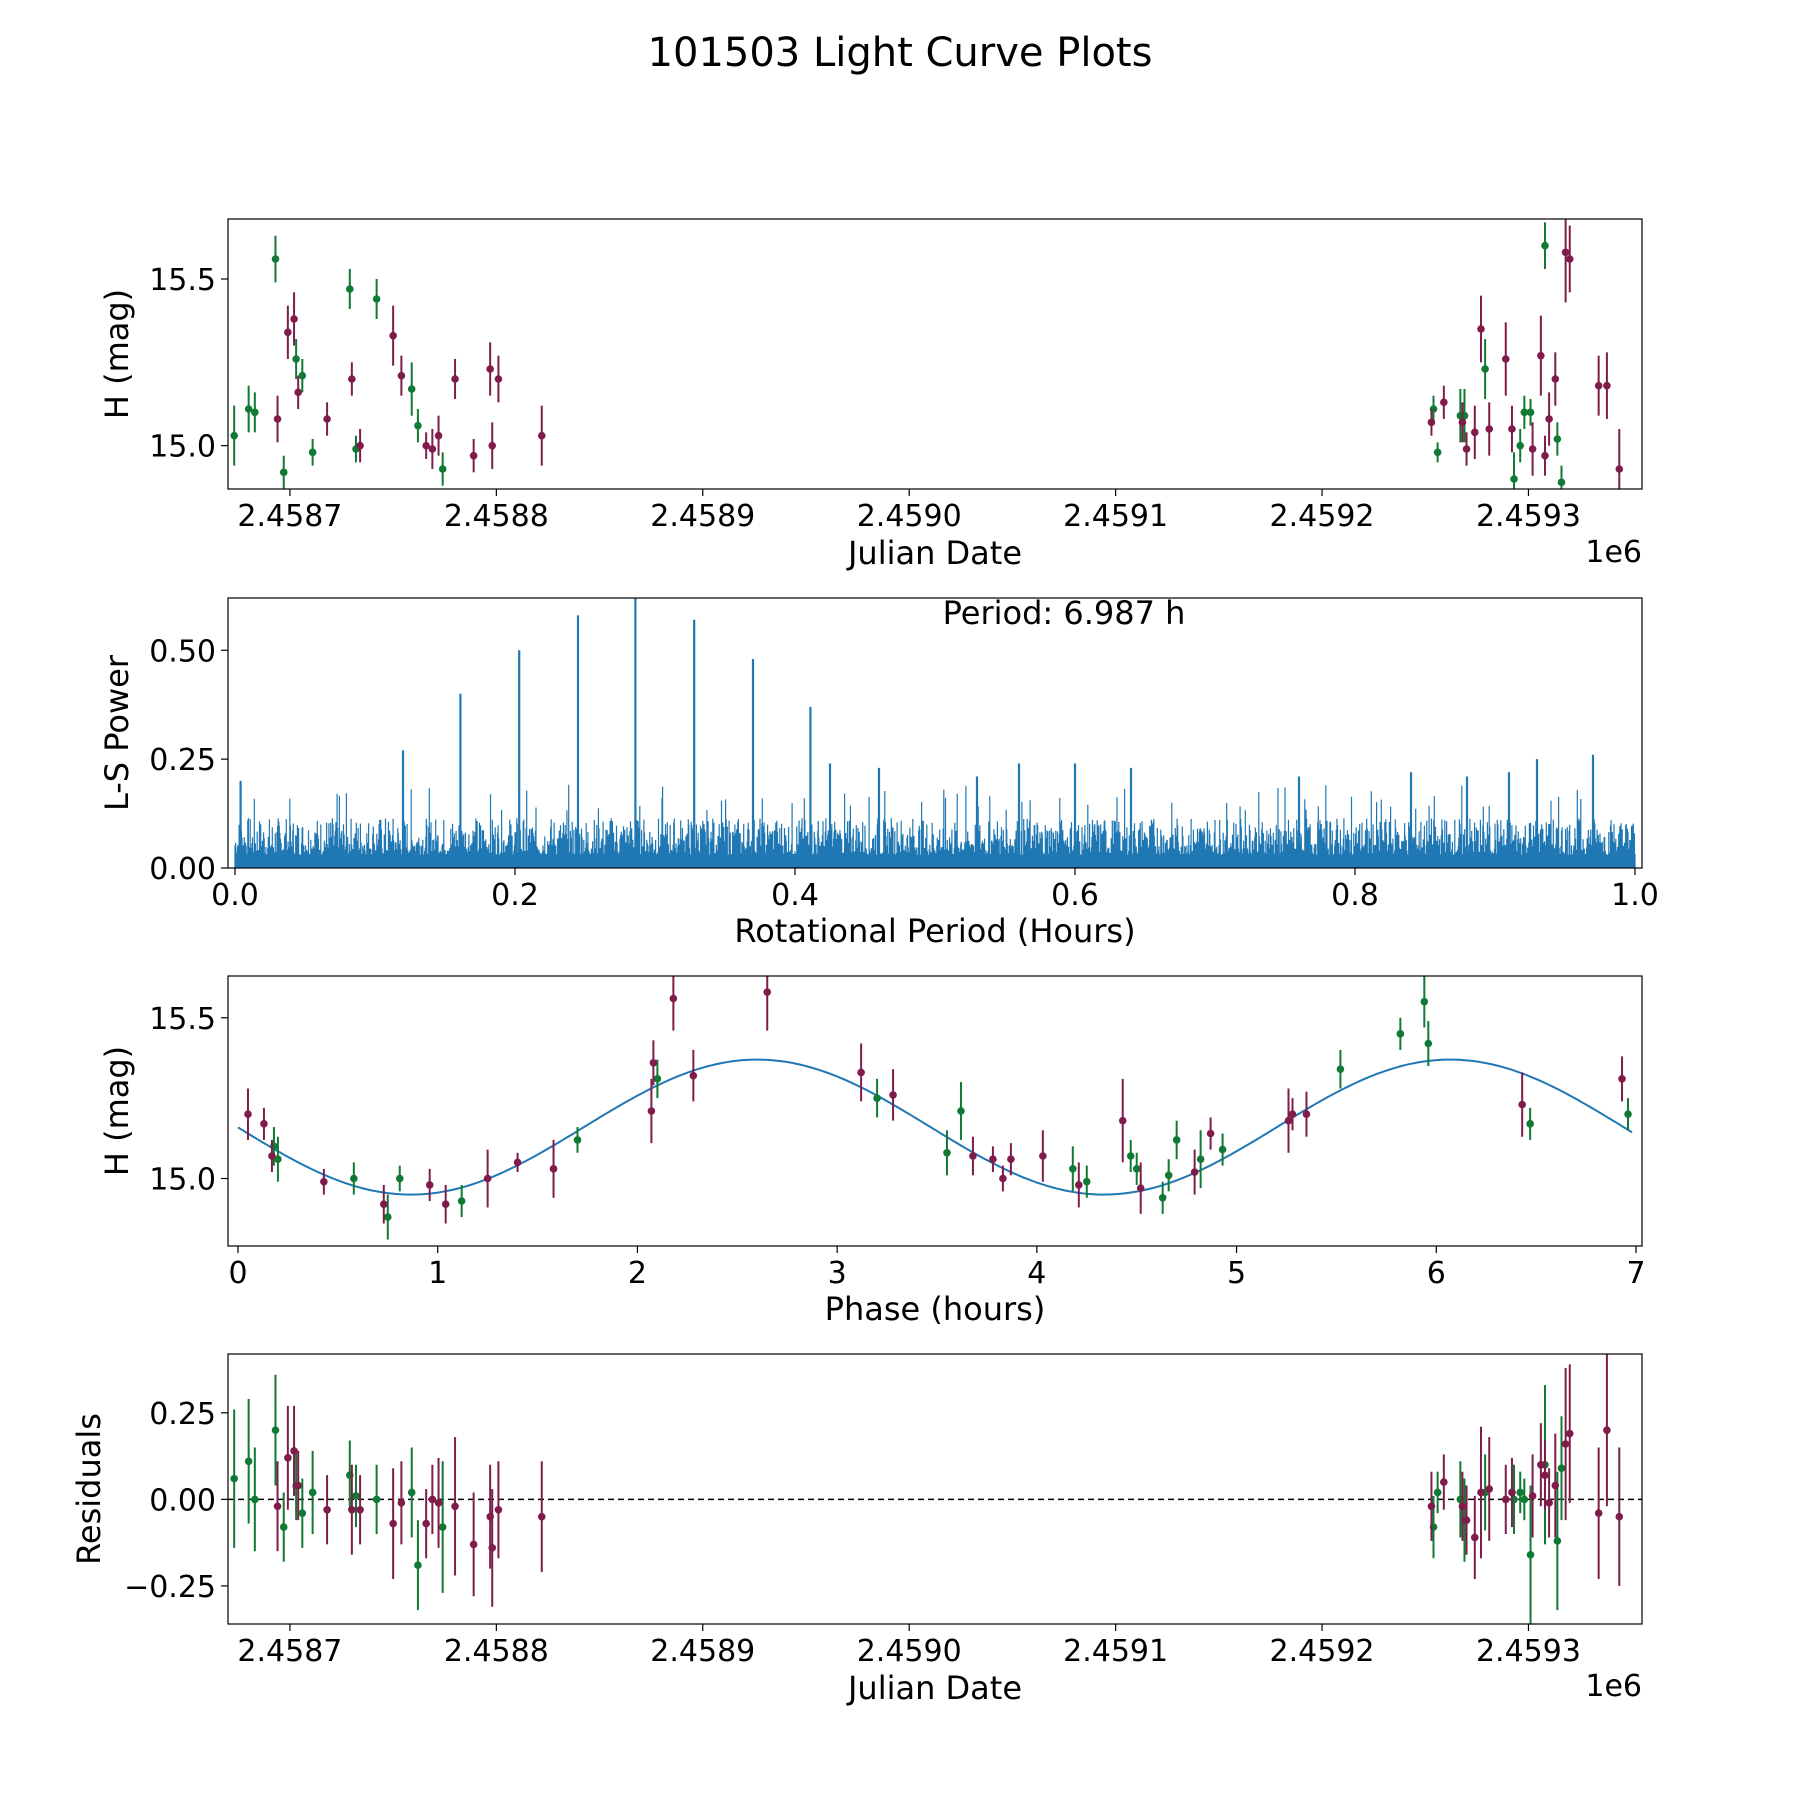  Describe the element at coordinates (1436, 1273) in the screenshot. I see `x-tick-label: 6` at that location.